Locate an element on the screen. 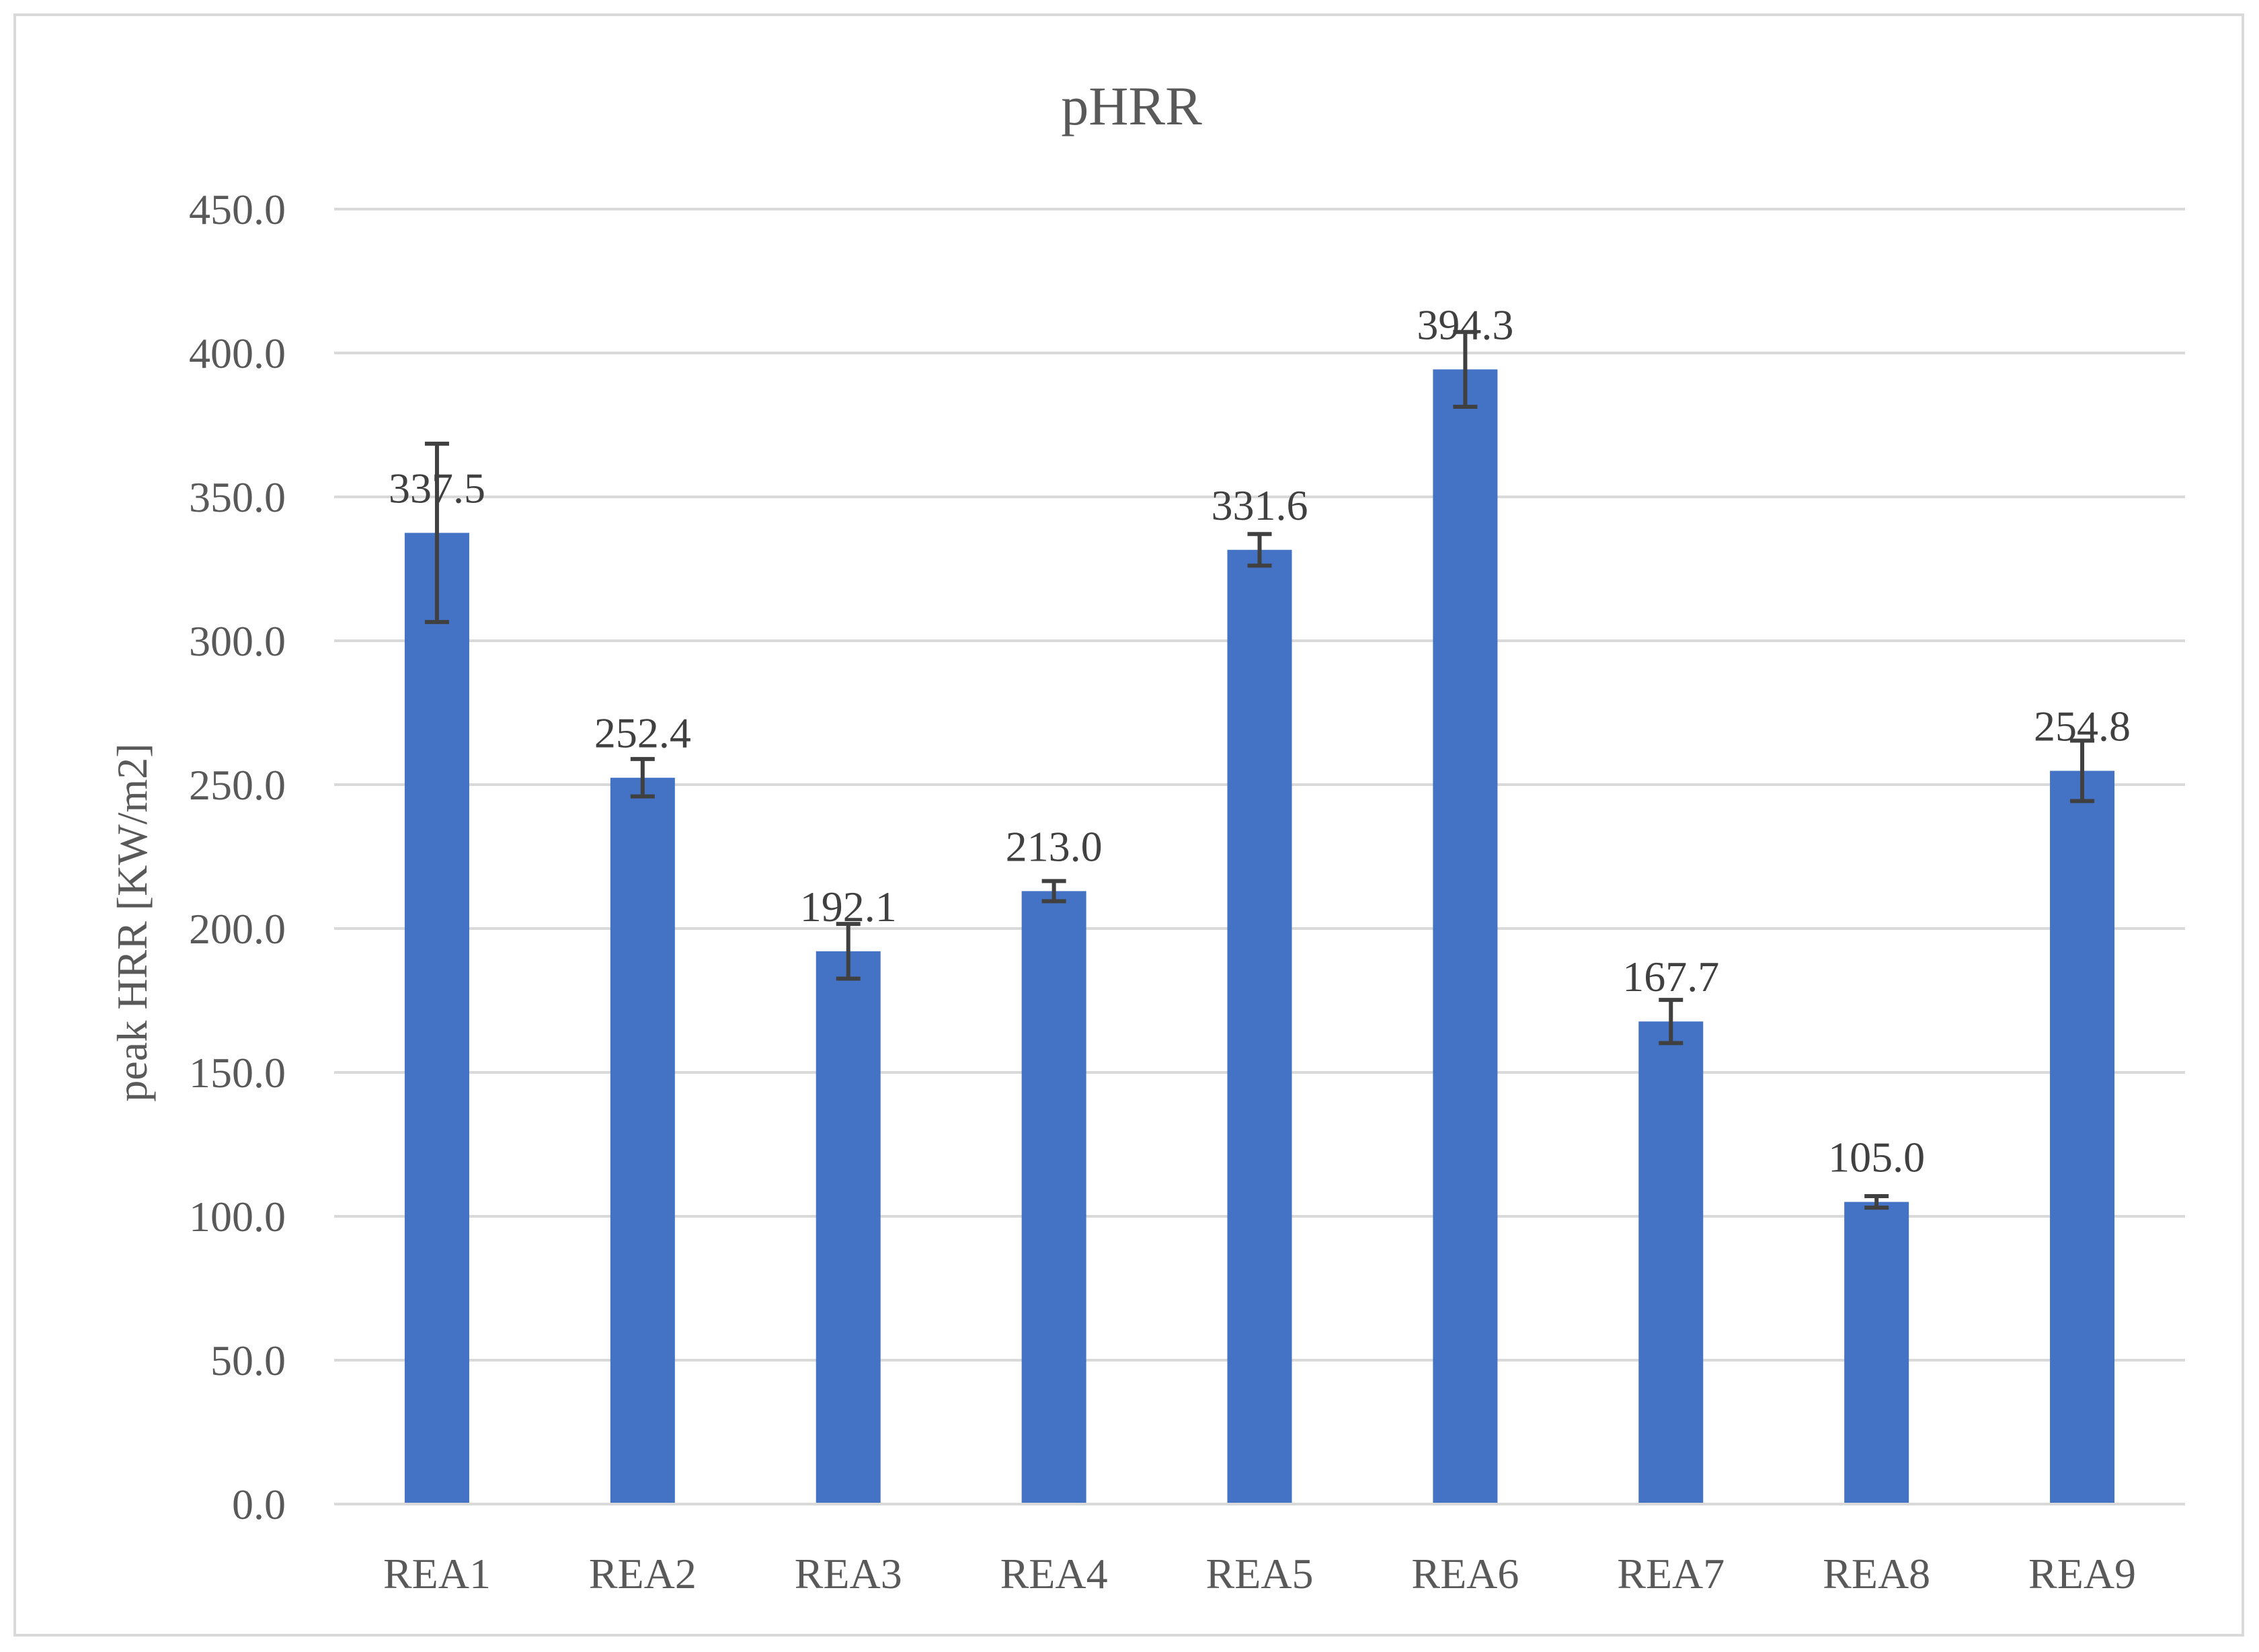 The width and height of the screenshot is (2259, 1652). bar-rea2 is located at coordinates (643, 1140).